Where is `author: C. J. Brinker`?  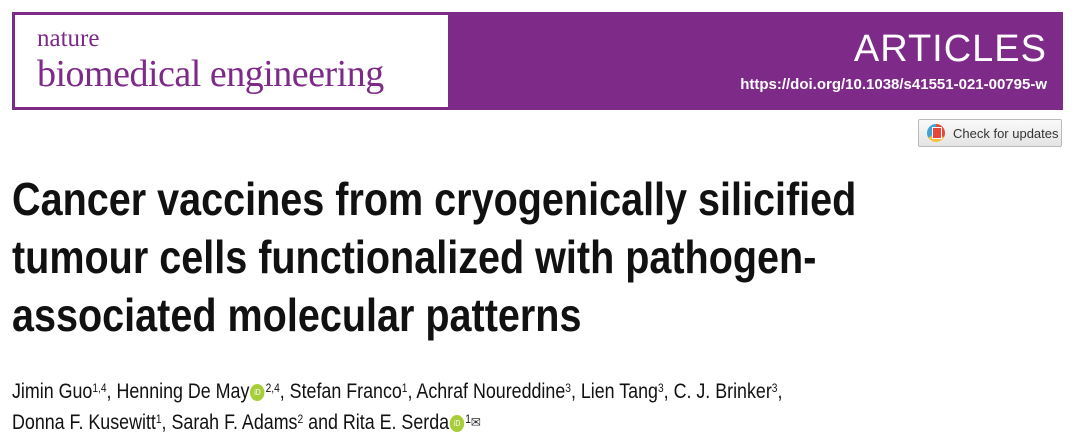 author: C. J. Brinker is located at coordinates (722, 391).